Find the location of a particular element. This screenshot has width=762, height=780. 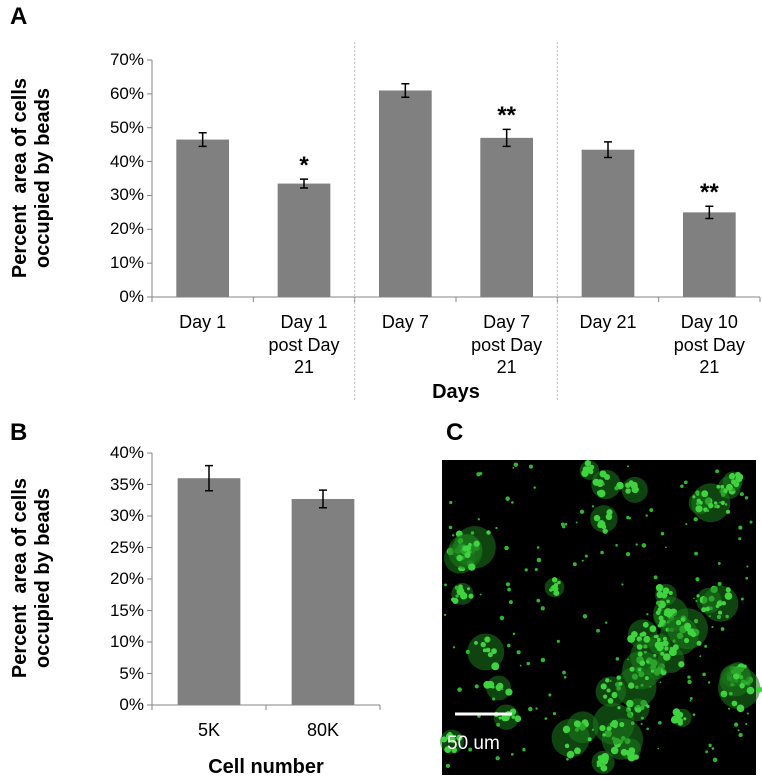

y-tick-label: 40% is located at coordinates (126, 452).